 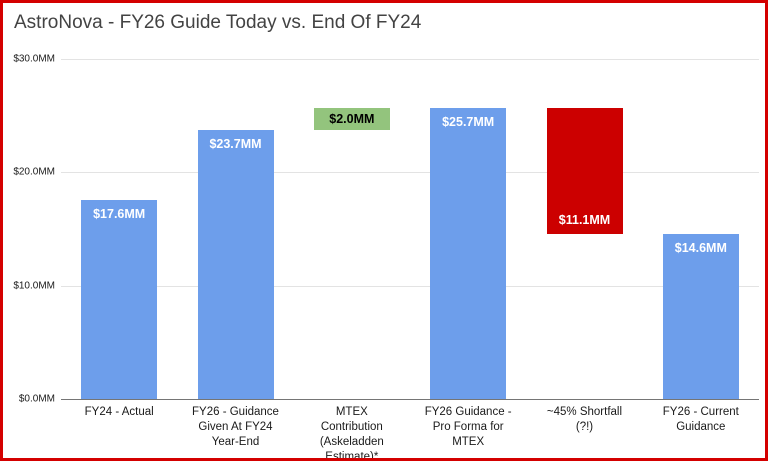 I want to click on chart-bar: $14.6MM, so click(x=700, y=316).